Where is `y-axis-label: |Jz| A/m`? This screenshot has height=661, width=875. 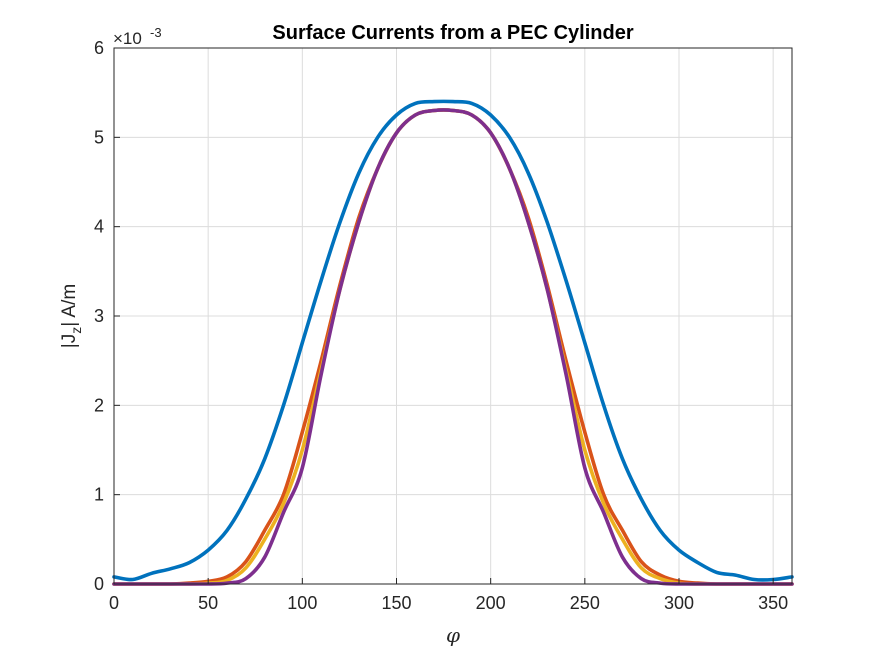 y-axis-label: |Jz| A/m is located at coordinates (71, 316).